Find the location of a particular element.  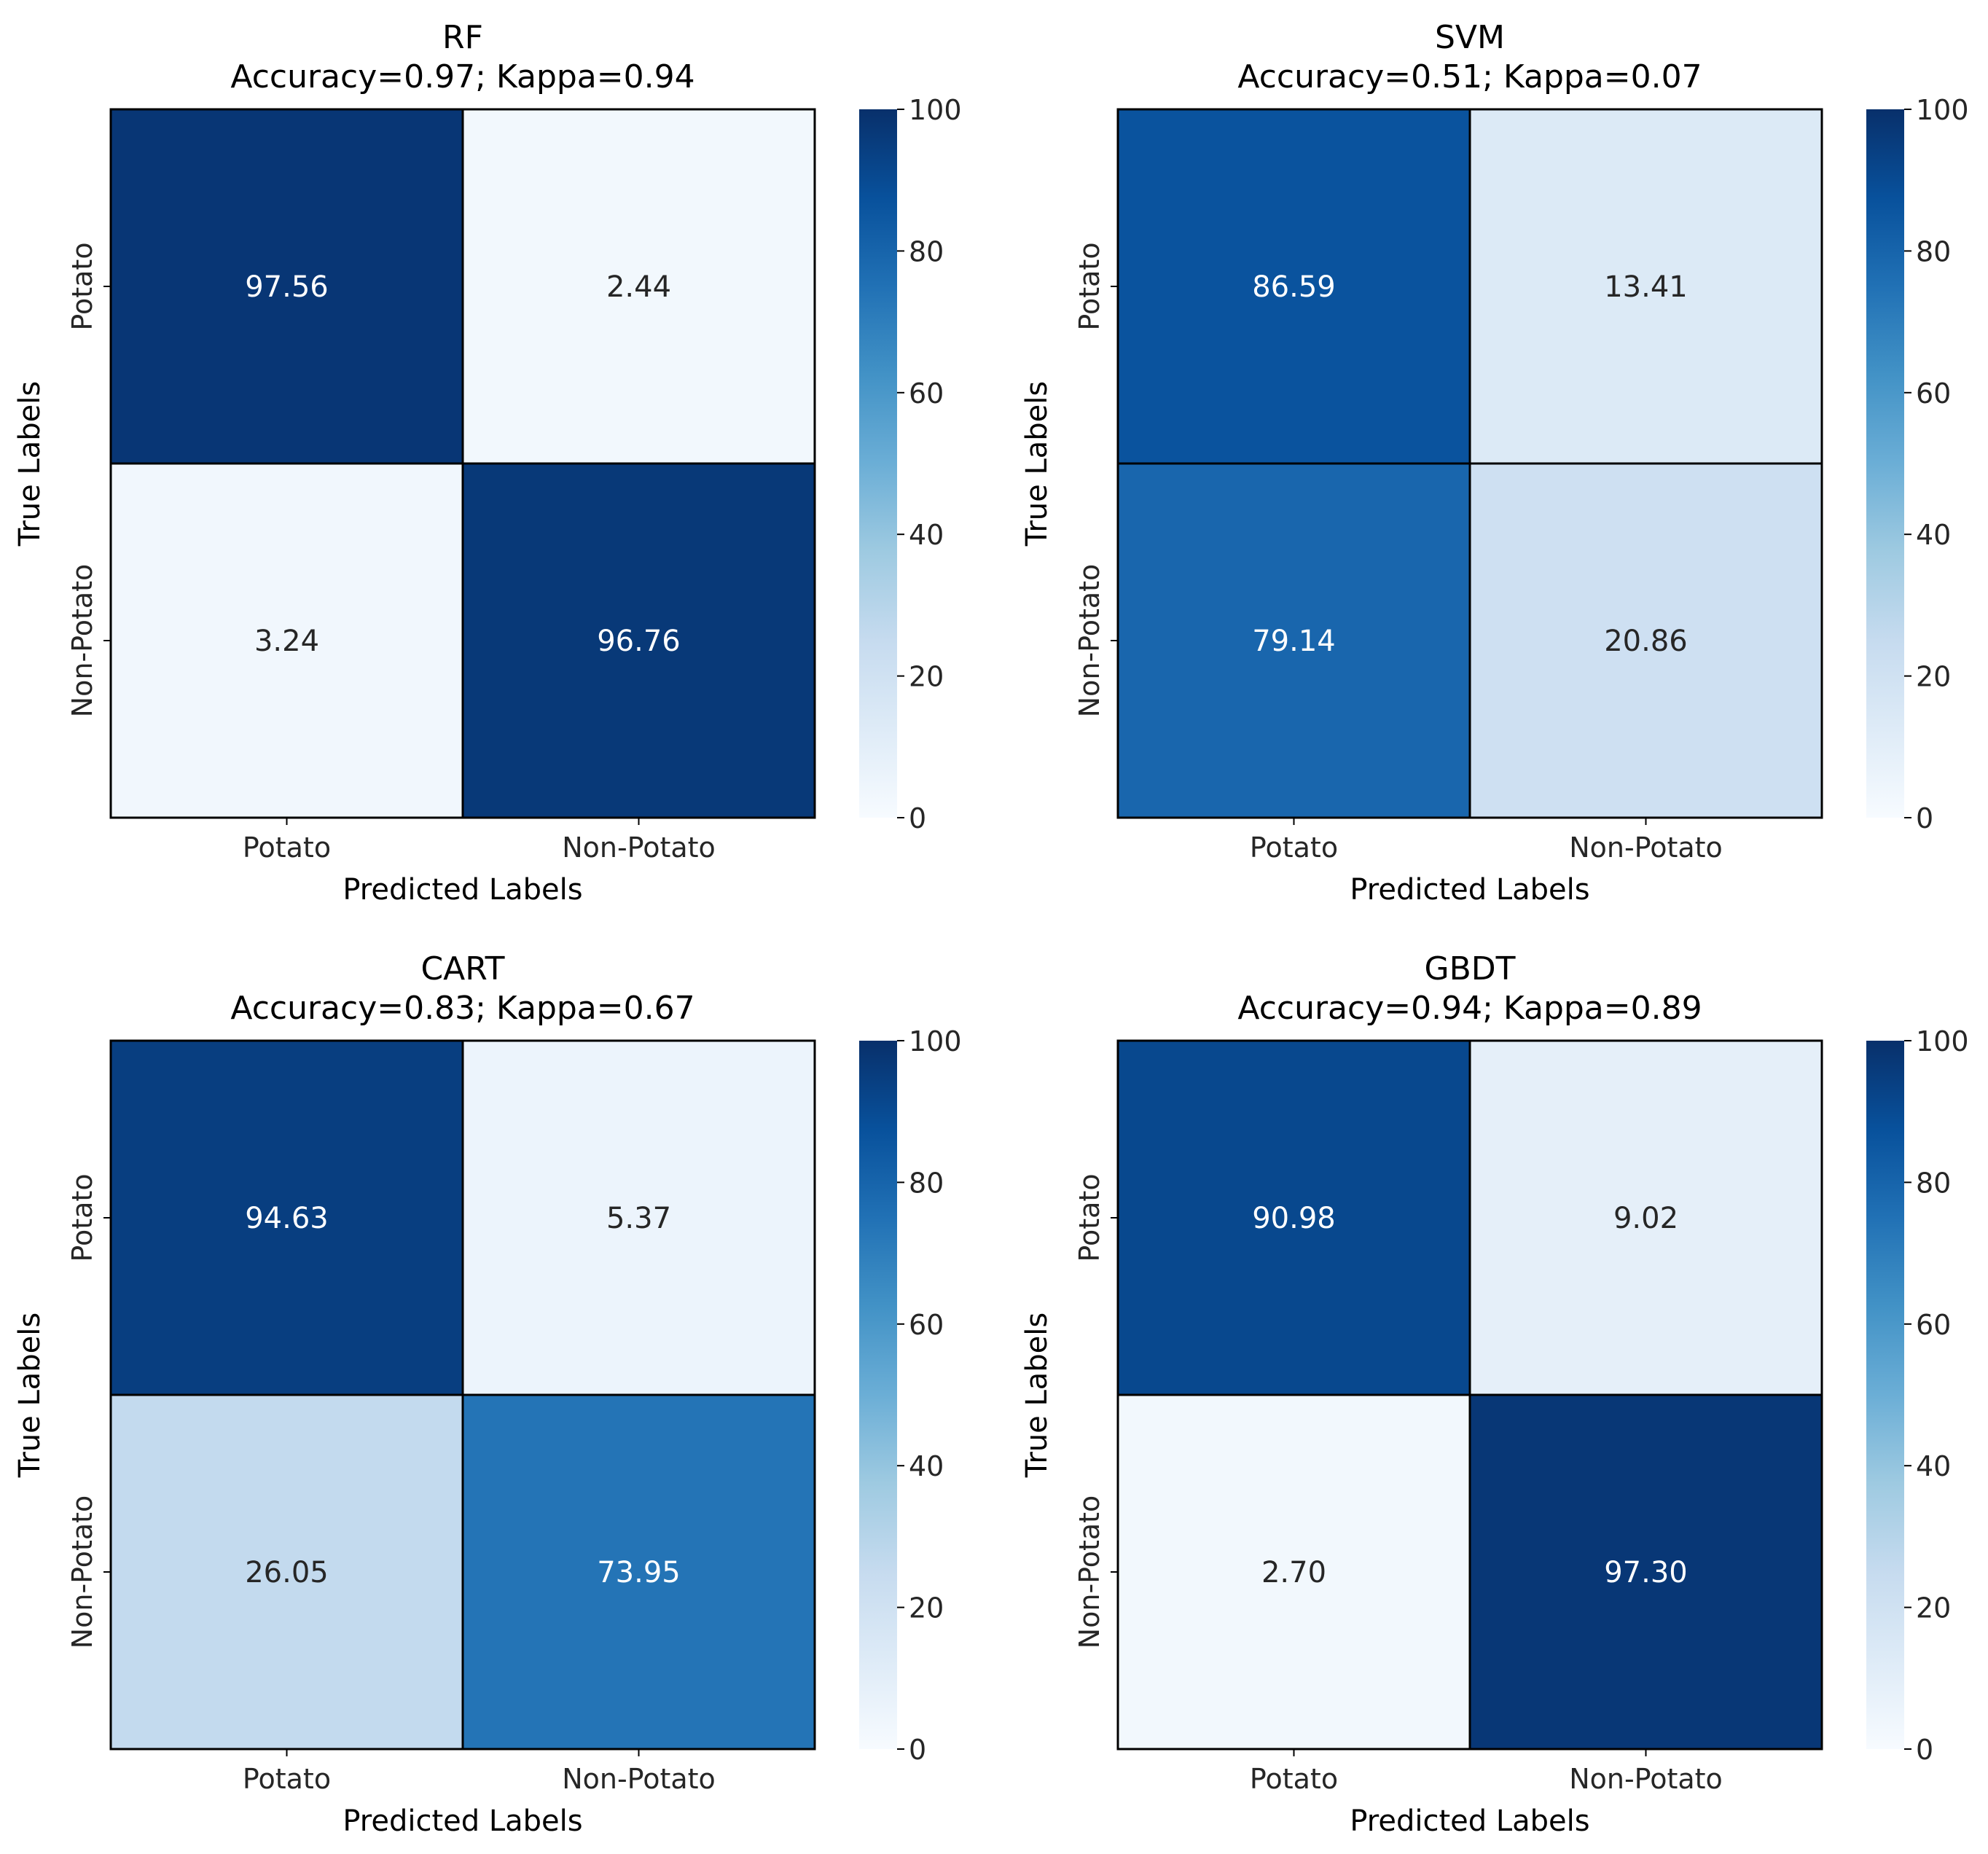

cell-value-label: 13.41 is located at coordinates (1646, 287).